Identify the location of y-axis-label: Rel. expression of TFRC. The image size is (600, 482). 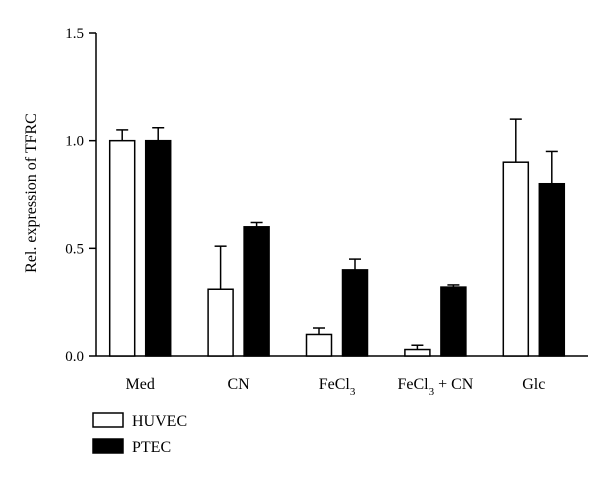
(31, 193).